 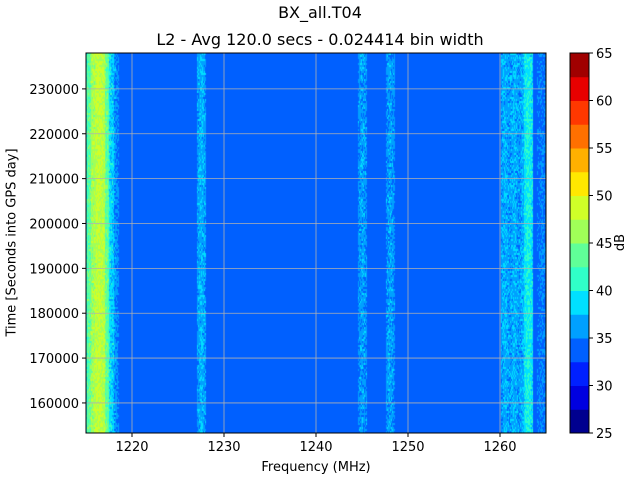 I want to click on x-axis-label: Frequency (MHz), so click(x=316, y=467).